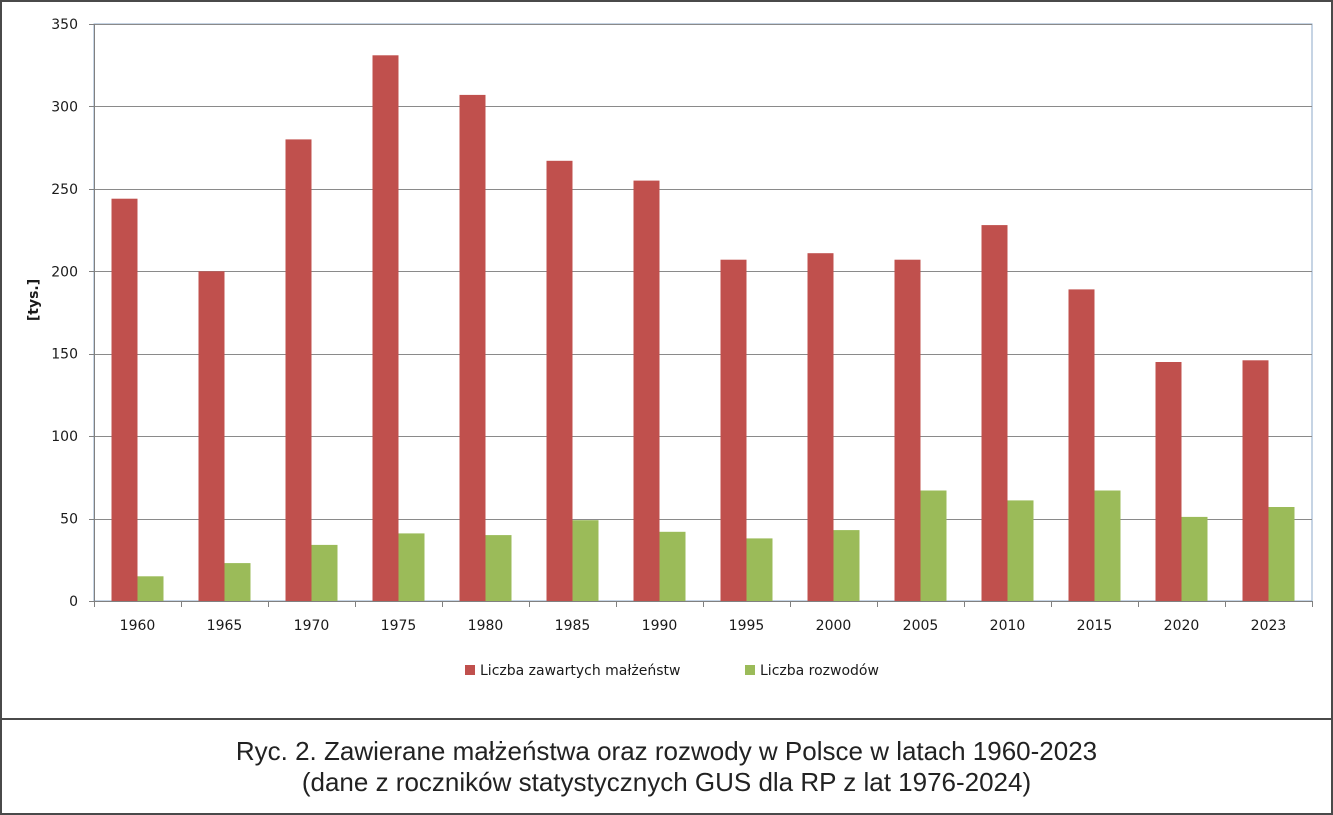 Image resolution: width=1333 pixels, height=815 pixels. I want to click on x-tick-label: 1970, so click(312, 626).